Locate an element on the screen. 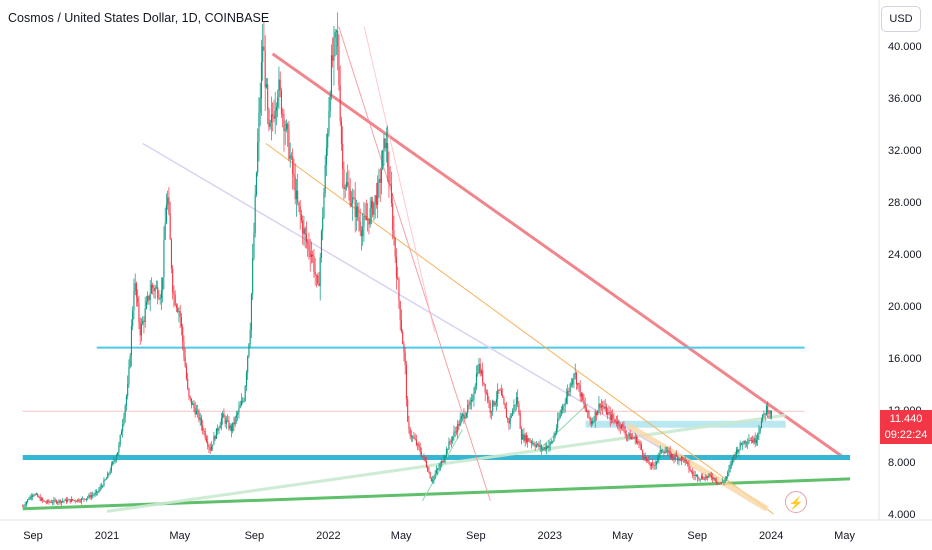  flash-icon: ⚡ is located at coordinates (796, 502).